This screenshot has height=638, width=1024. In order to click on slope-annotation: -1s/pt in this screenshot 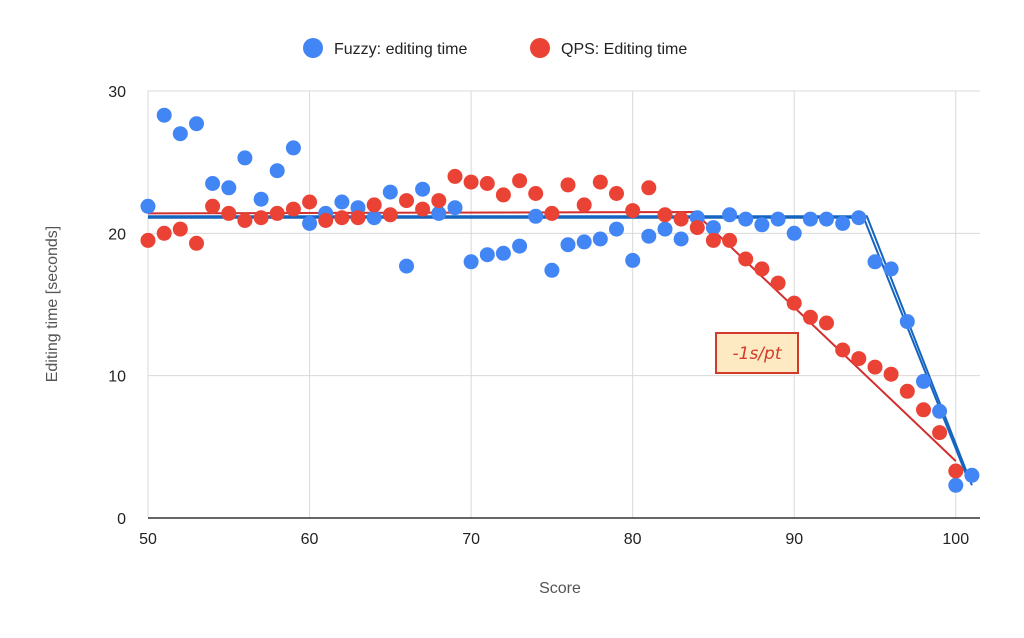, I will do `click(757, 353)`.